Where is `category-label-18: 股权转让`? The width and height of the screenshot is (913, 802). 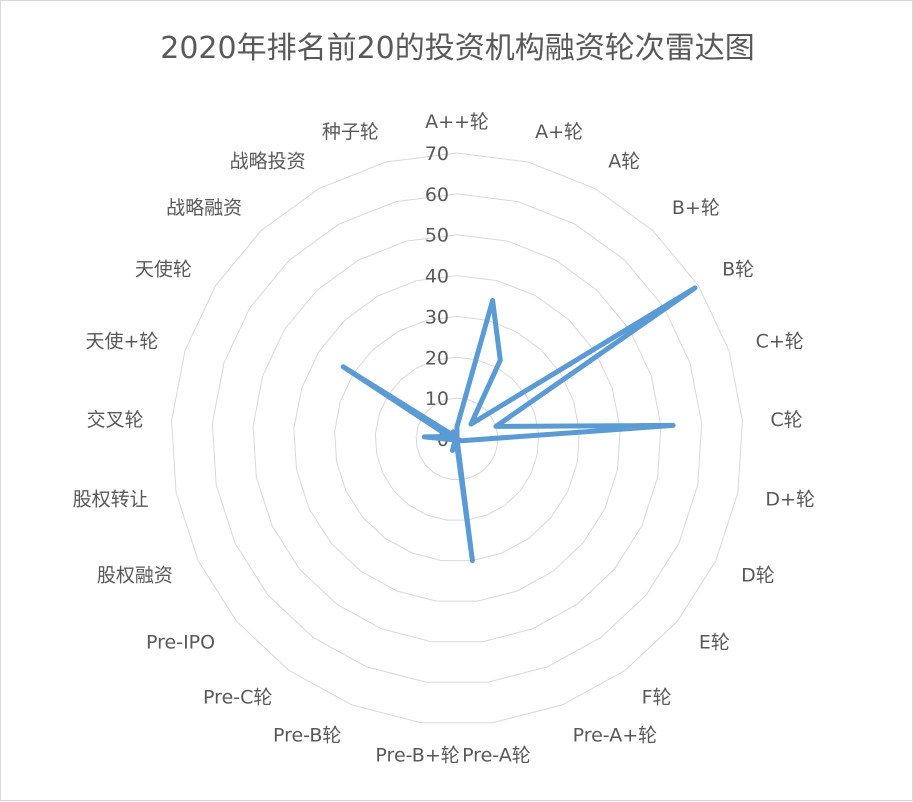
category-label-18: 股权转让 is located at coordinates (111, 500).